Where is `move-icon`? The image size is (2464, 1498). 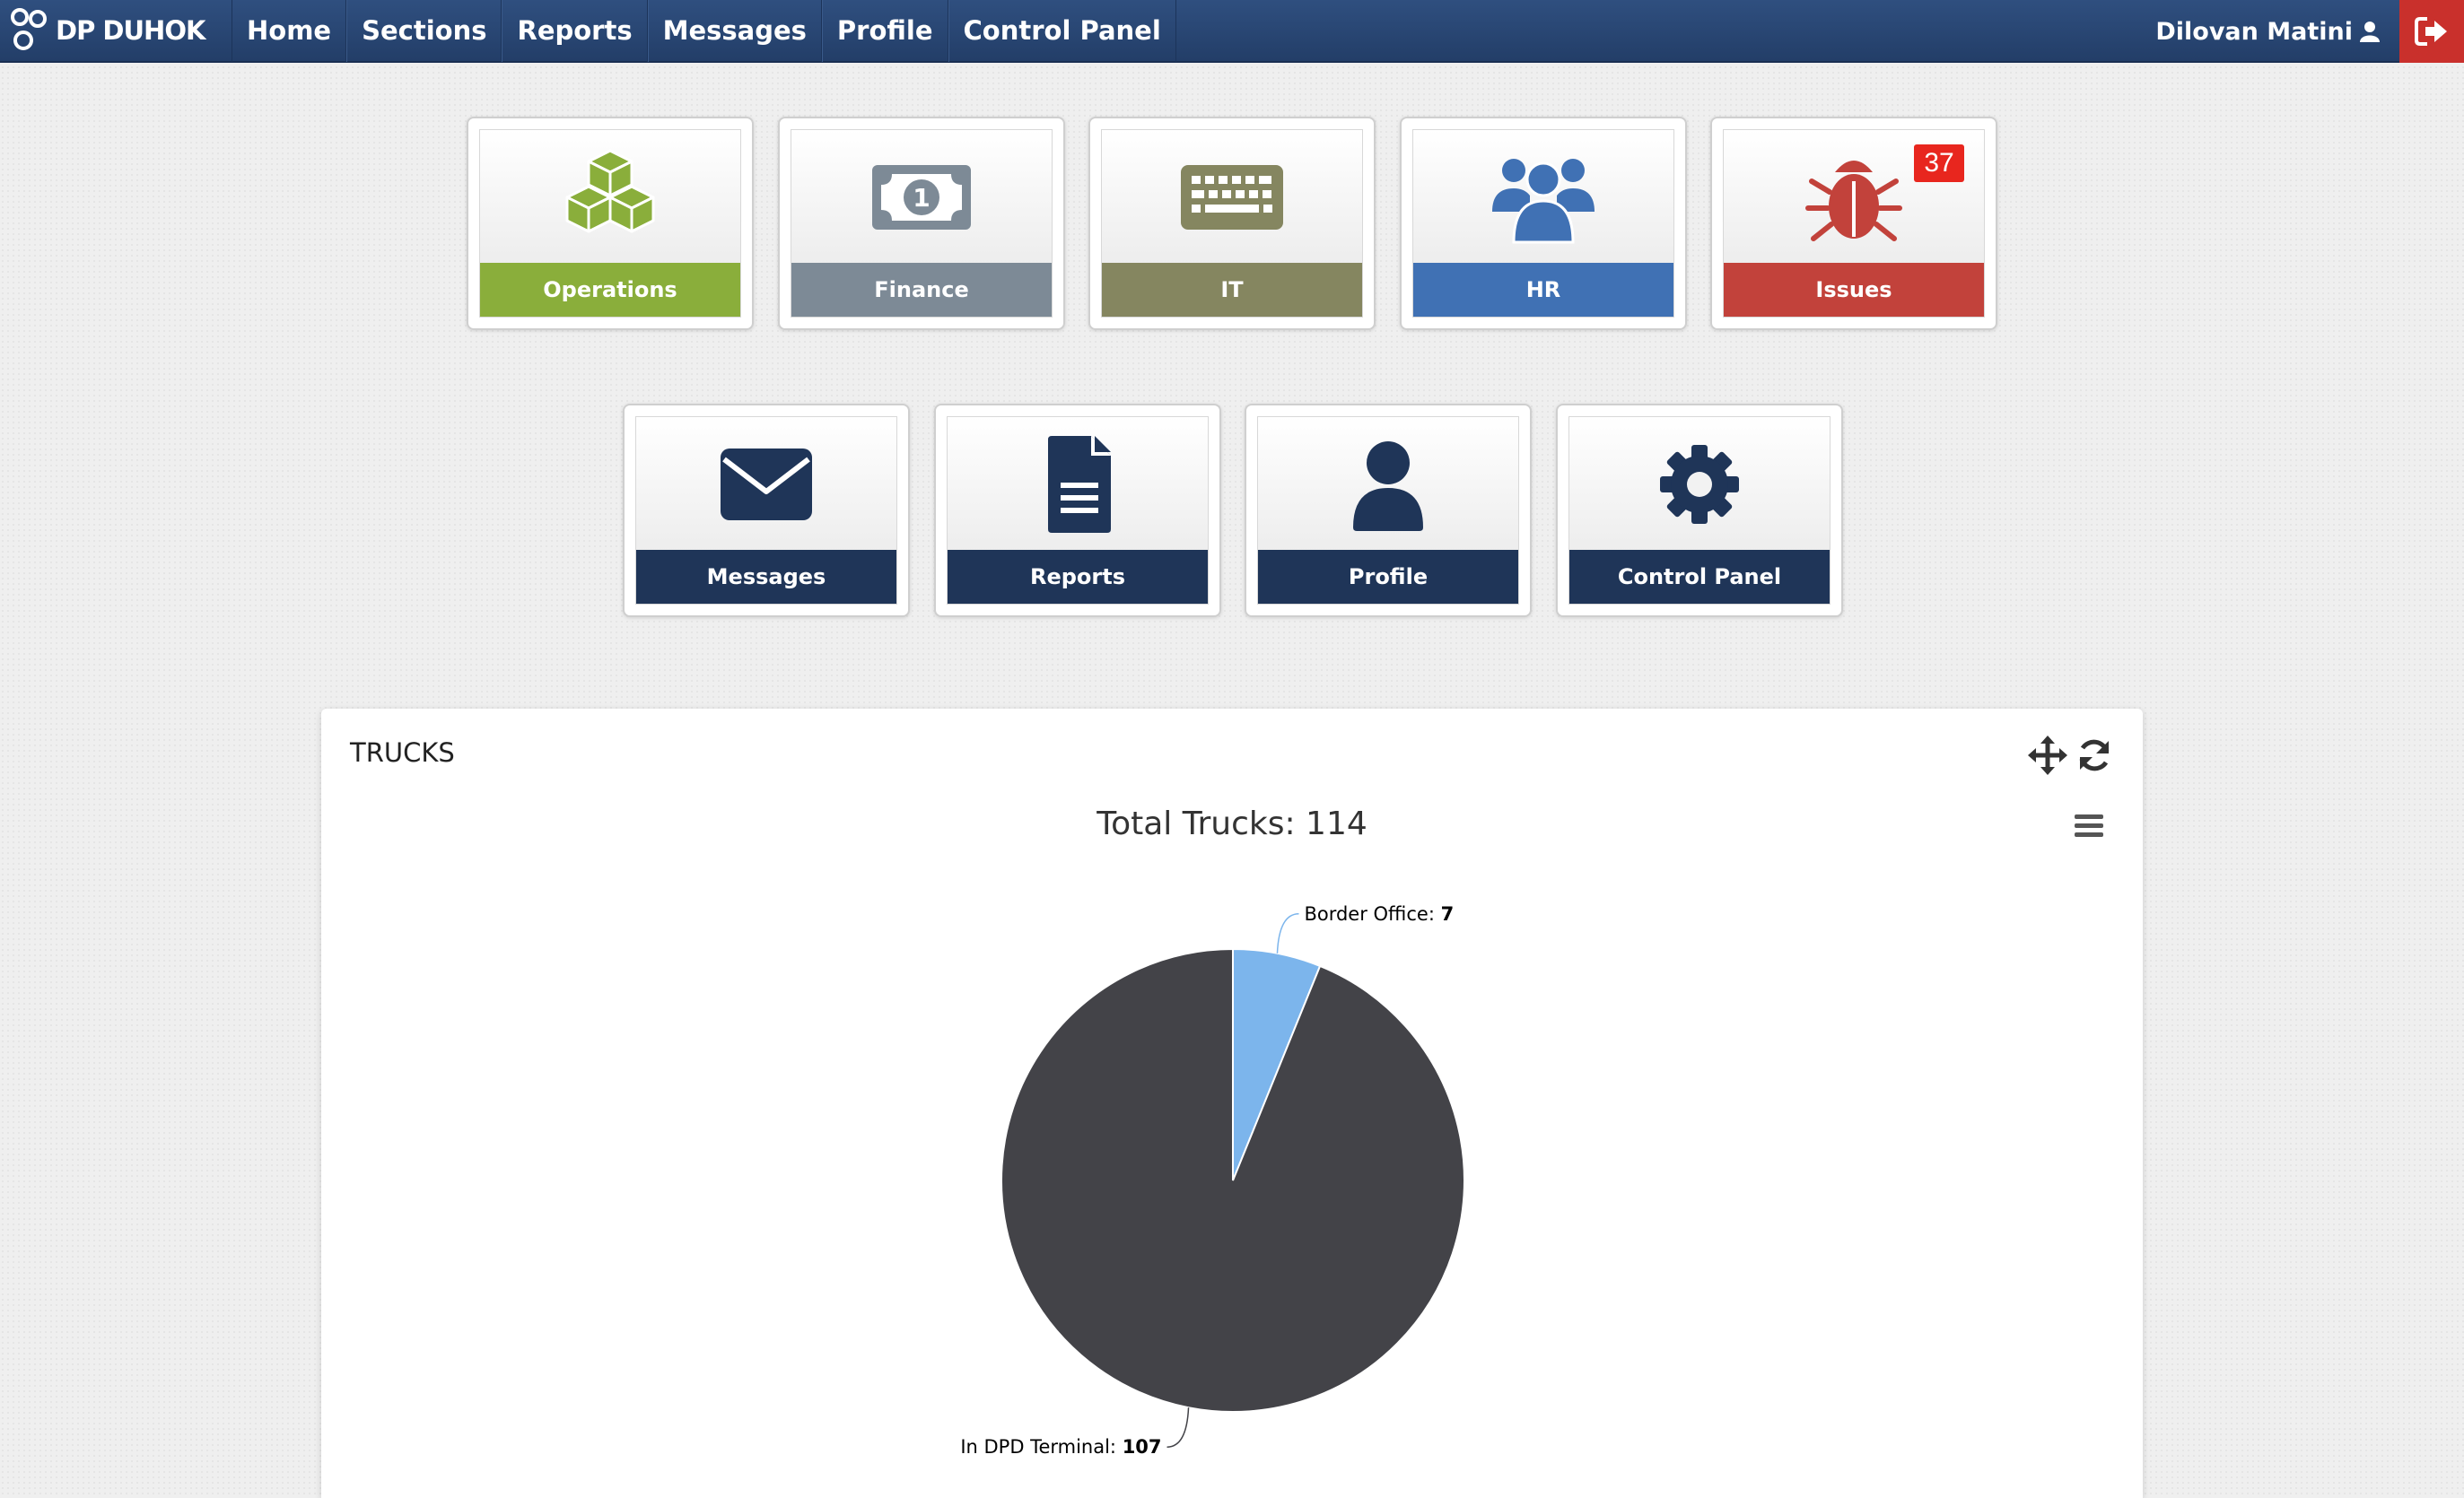
move-icon is located at coordinates (2048, 755).